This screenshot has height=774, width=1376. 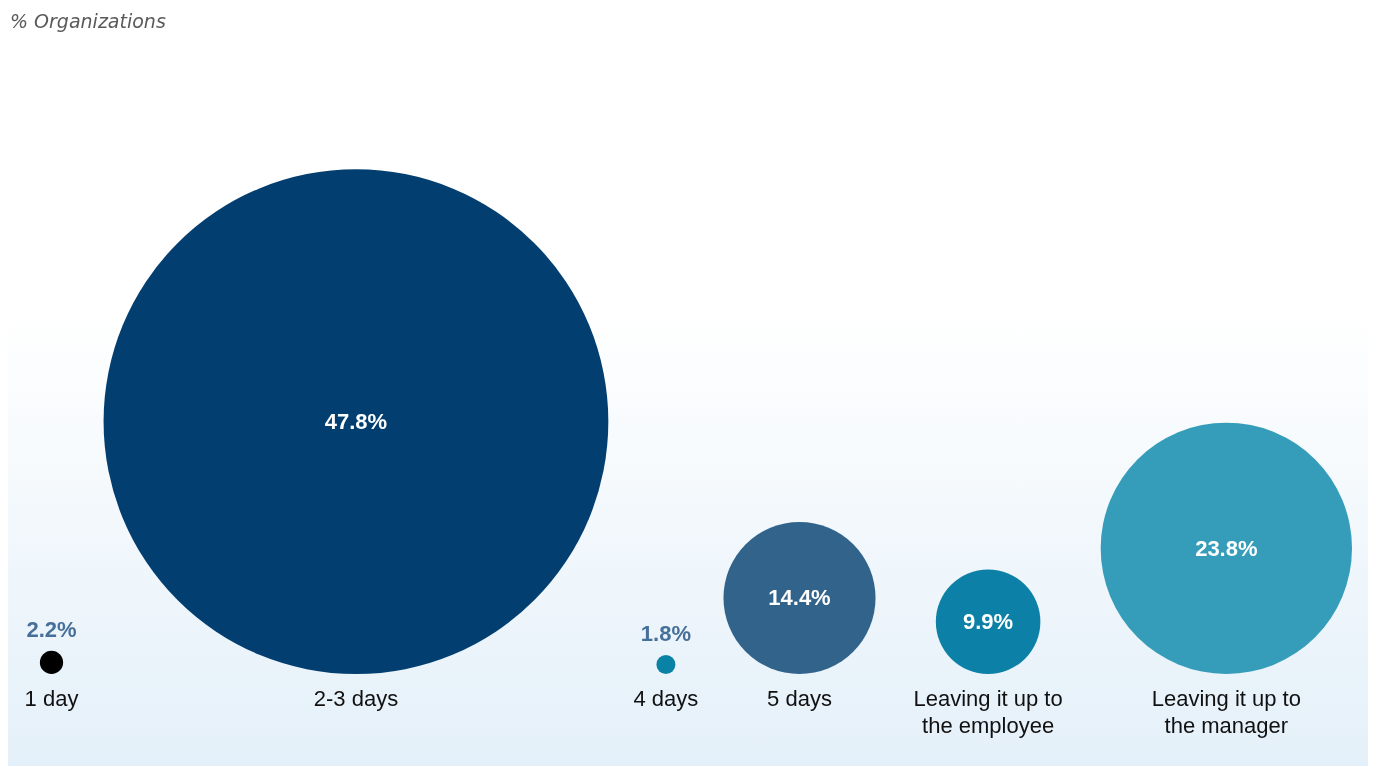 What do you see at coordinates (1226, 711) in the screenshot?
I see `category-label: Leaving it up to the manager` at bounding box center [1226, 711].